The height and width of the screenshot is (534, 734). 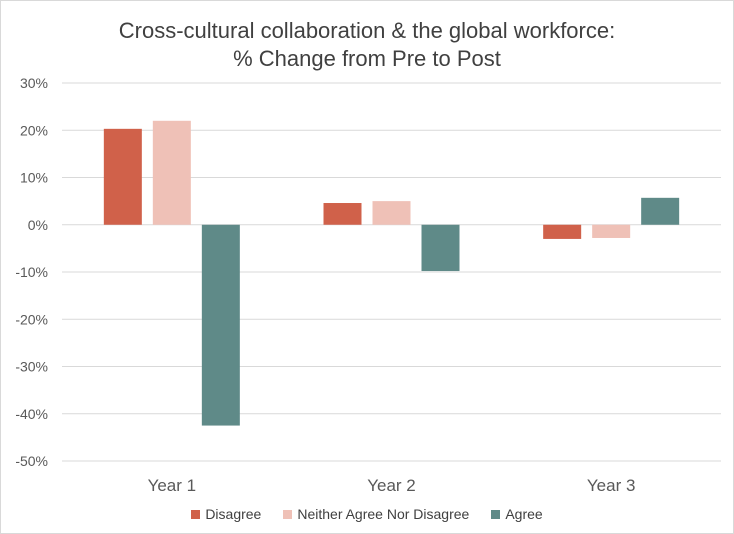 What do you see at coordinates (31, 319) in the screenshot?
I see `y-tick-label: -20%` at bounding box center [31, 319].